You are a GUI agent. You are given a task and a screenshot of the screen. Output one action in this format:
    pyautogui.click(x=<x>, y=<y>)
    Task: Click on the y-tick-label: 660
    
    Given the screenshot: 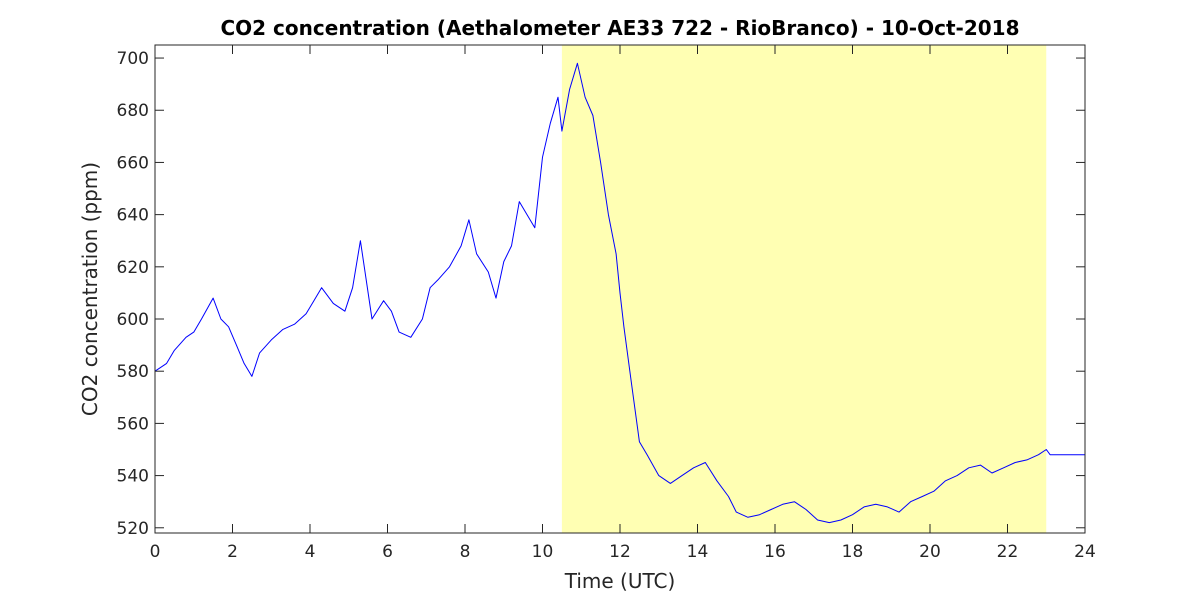 What is the action you would take?
    pyautogui.click(x=133, y=163)
    